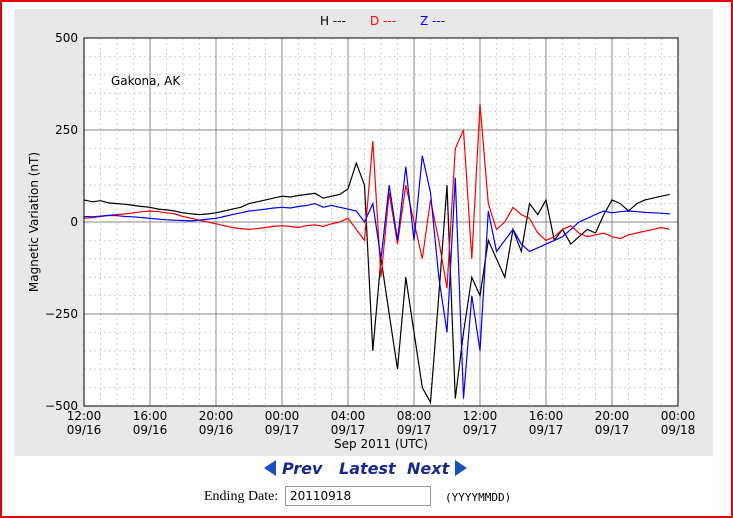 Image resolution: width=733 pixels, height=518 pixels. Describe the element at coordinates (678, 430) in the screenshot. I see `x-tick-label-date: 09/18` at that location.